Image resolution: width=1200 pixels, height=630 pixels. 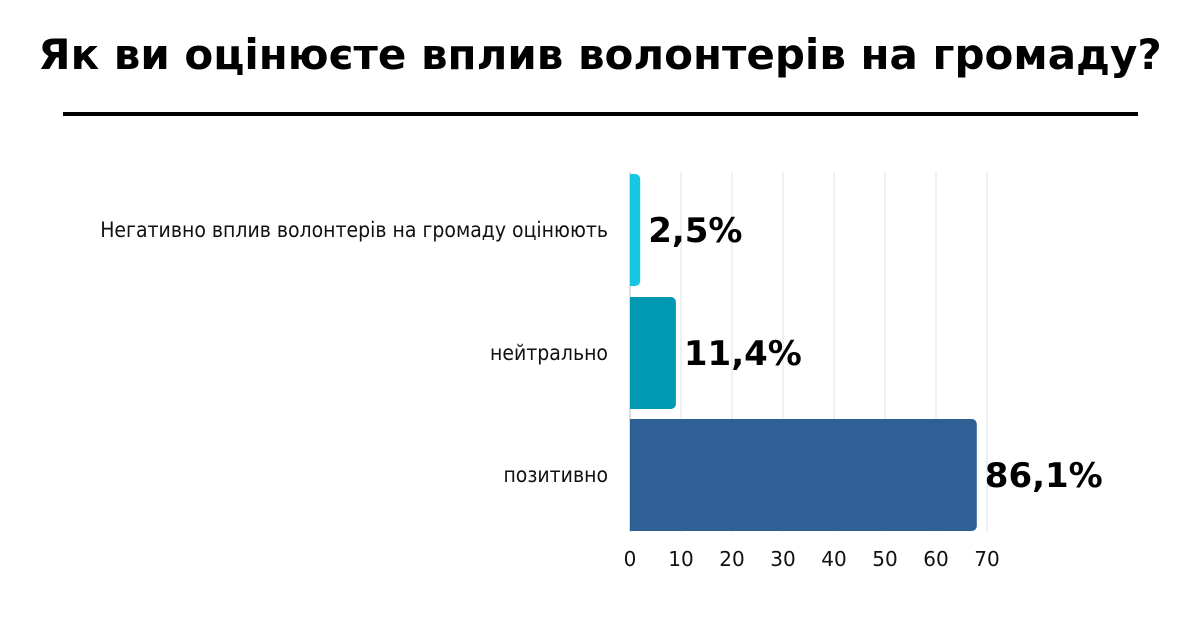 What do you see at coordinates (884, 559) in the screenshot?
I see `x-tick-label: 50` at bounding box center [884, 559].